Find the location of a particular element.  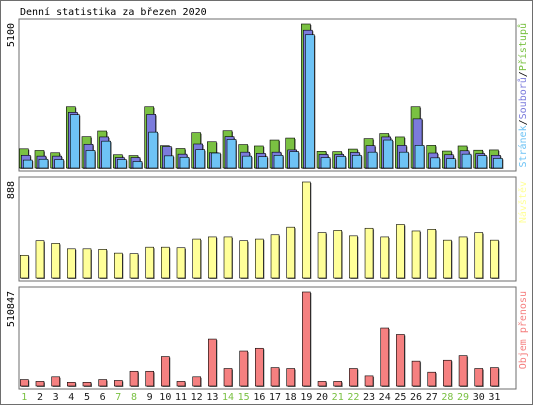

x-tick-label: 28 is located at coordinates (447, 397).